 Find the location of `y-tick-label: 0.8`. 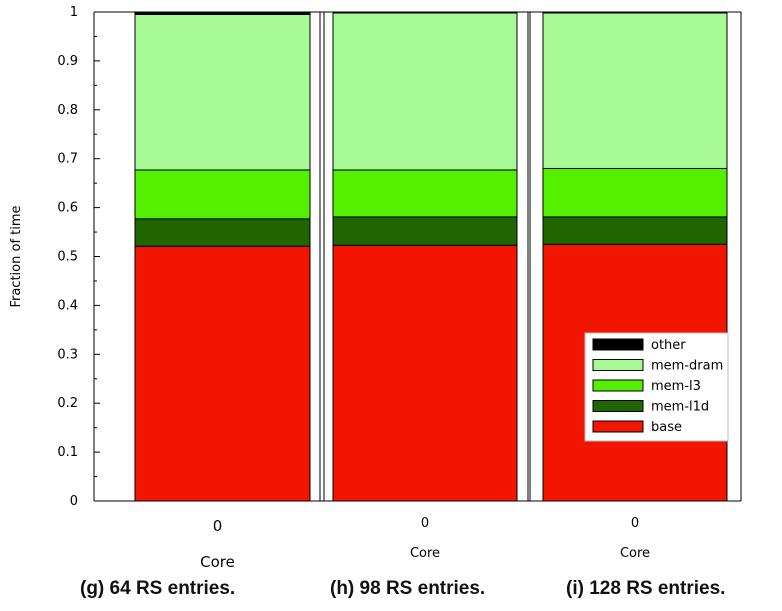

y-tick-label: 0.8 is located at coordinates (67, 110).